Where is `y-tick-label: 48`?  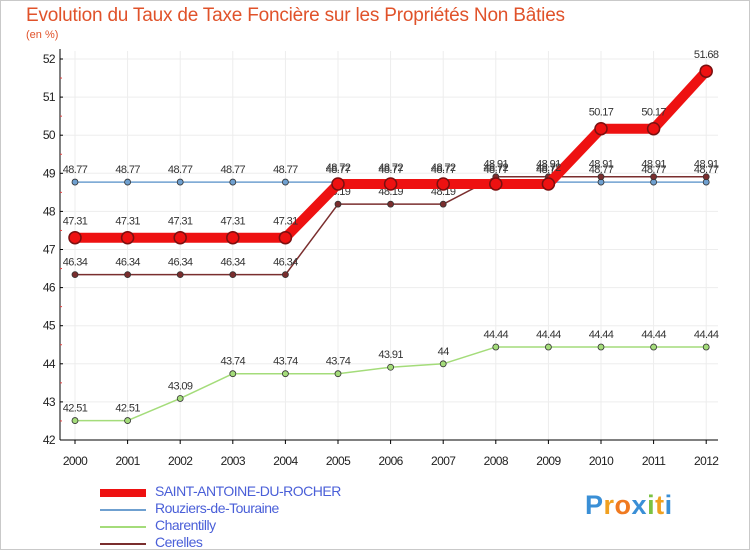
y-tick-label: 48 is located at coordinates (49, 211).